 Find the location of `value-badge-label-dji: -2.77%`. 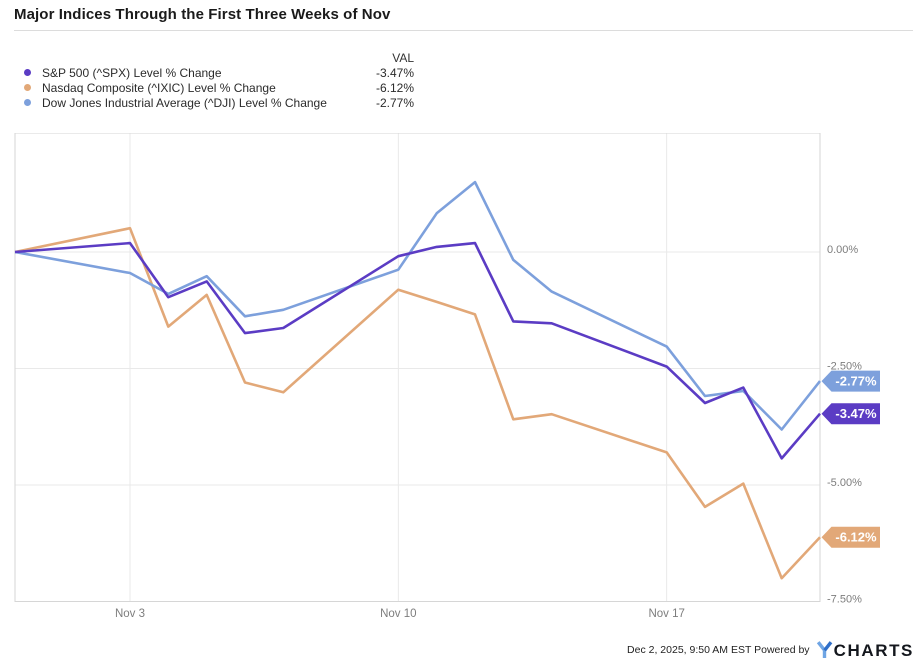

value-badge-label-dji: -2.77% is located at coordinates (856, 381).